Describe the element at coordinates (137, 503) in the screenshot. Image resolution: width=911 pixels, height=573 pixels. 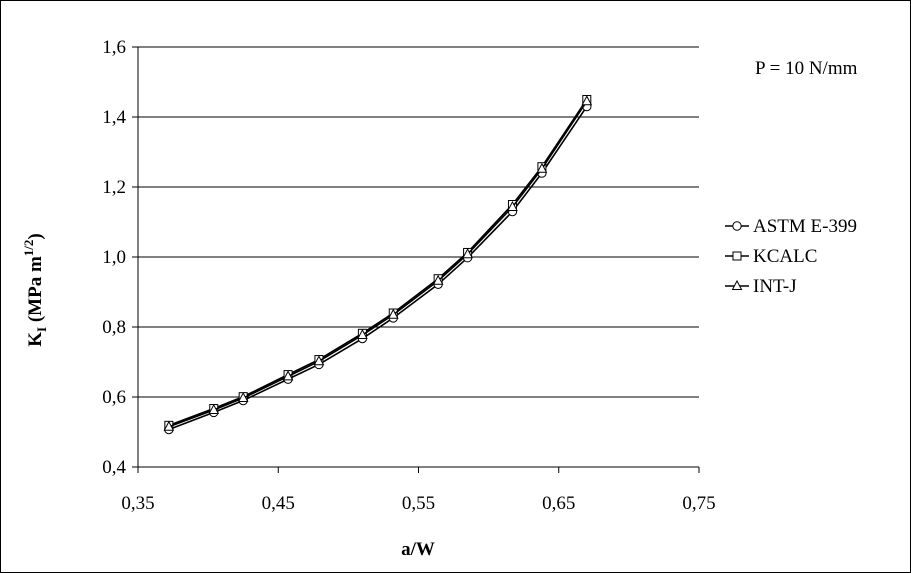
I see `x-tick-label: 0,35` at that location.